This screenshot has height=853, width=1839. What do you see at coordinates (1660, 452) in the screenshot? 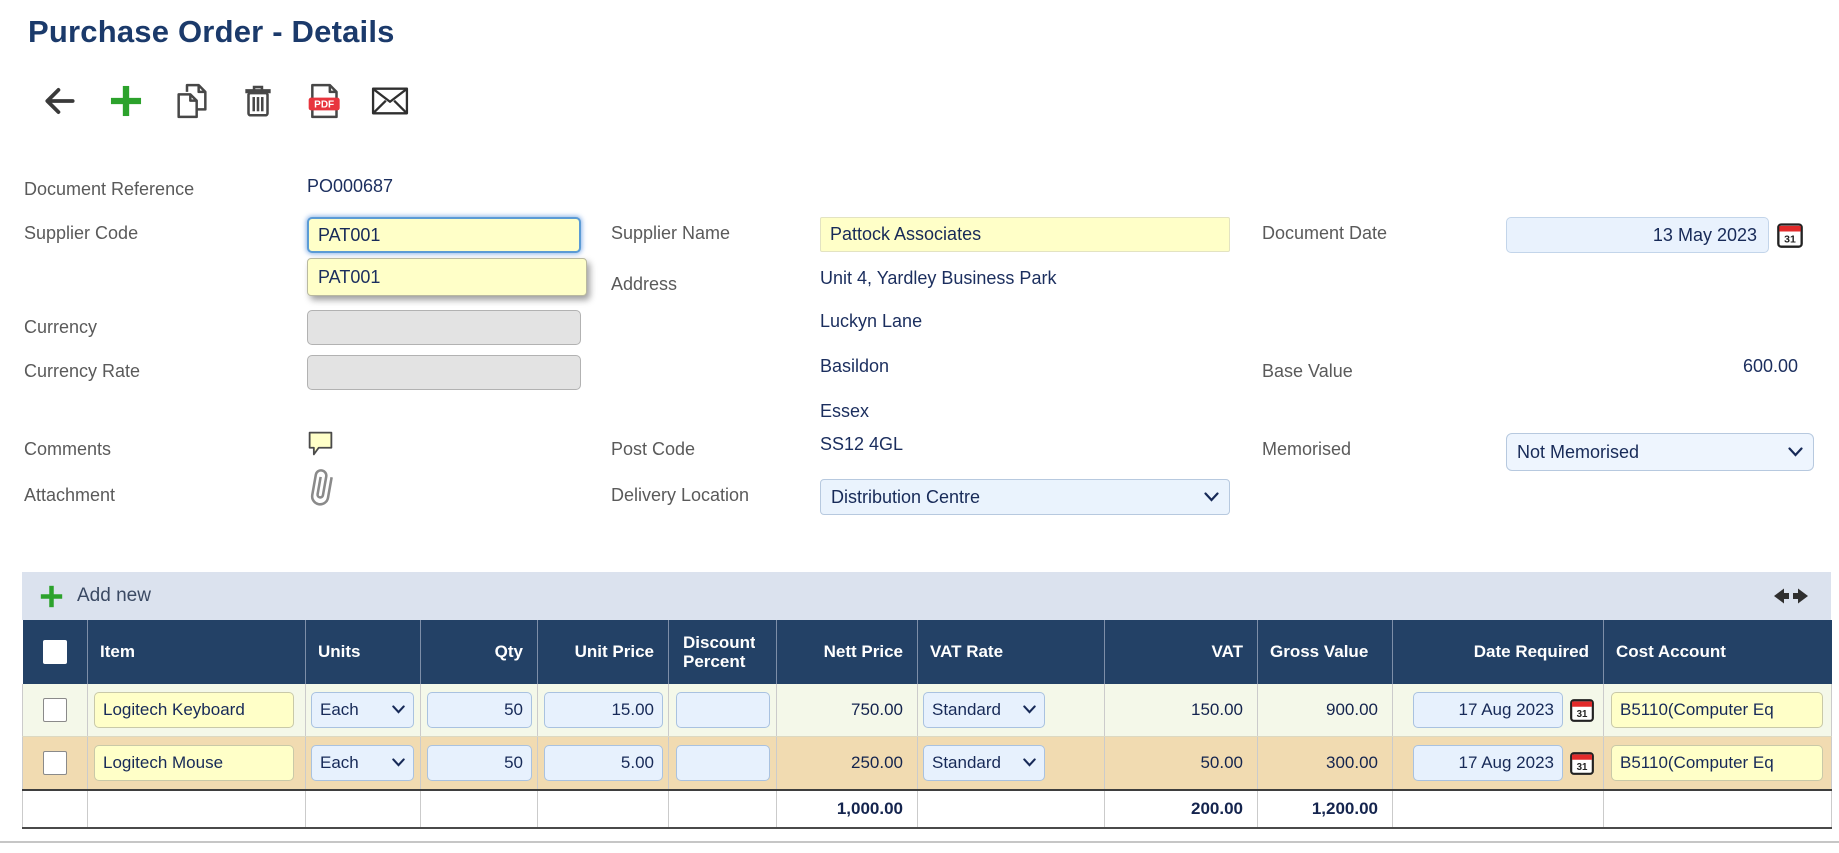
I see `memorised-select: Not Memorised` at bounding box center [1660, 452].